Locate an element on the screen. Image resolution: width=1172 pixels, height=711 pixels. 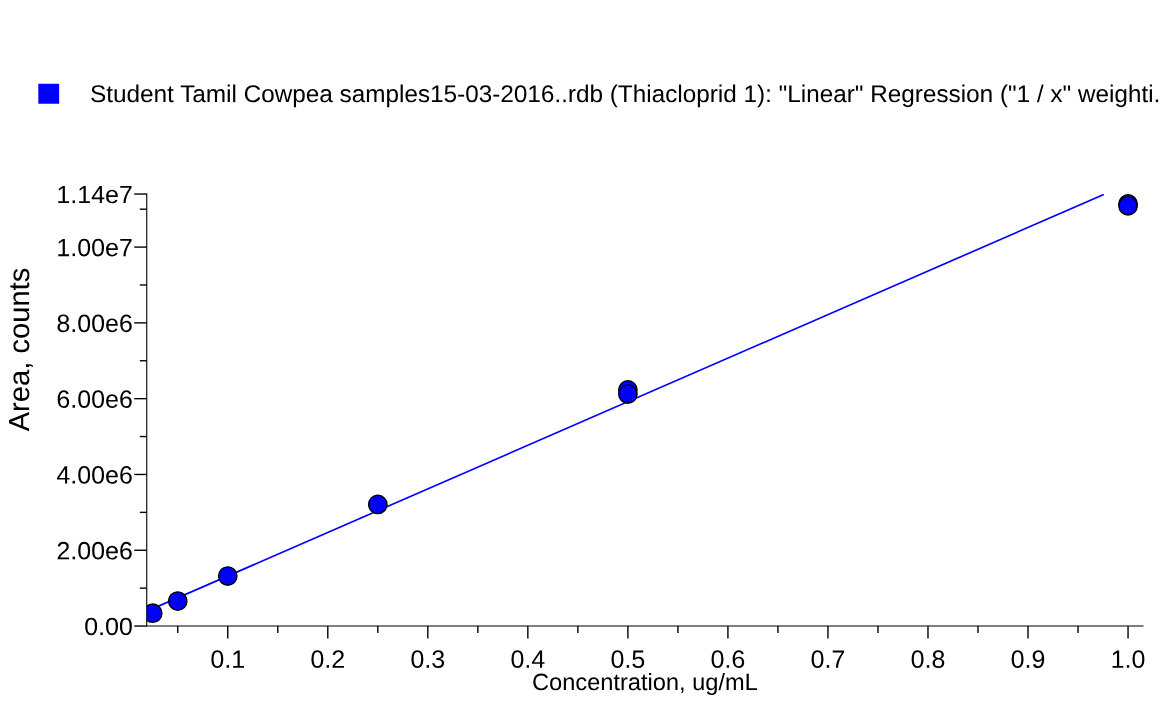
y-tick-label: 1.00e7 is located at coordinates (95, 247).